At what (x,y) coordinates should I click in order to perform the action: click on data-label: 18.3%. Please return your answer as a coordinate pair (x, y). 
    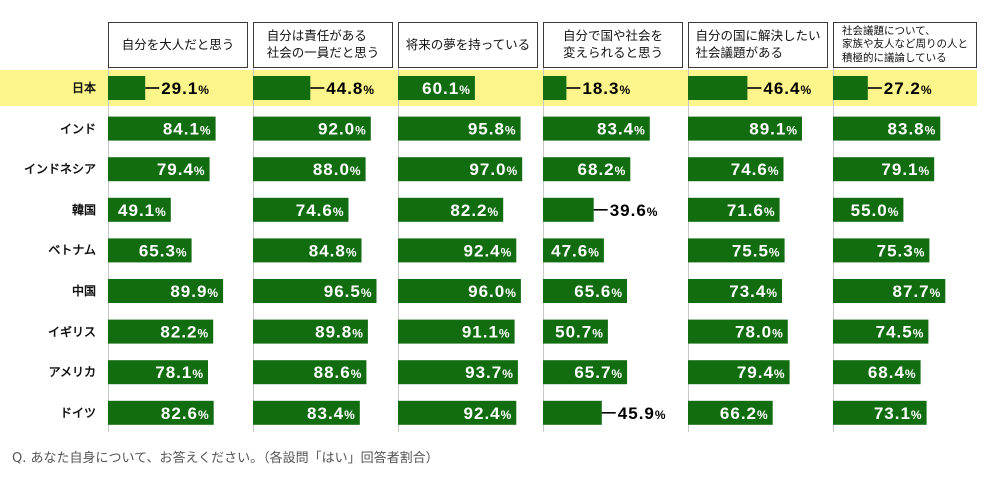
    Looking at the image, I should click on (606, 88).